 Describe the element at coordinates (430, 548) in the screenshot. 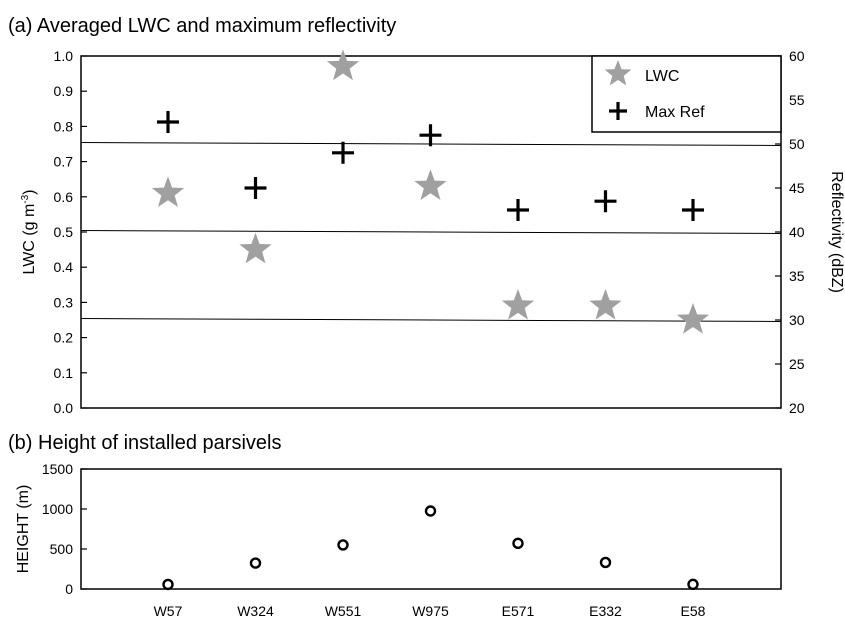

I see `panel-b-data-marks` at that location.